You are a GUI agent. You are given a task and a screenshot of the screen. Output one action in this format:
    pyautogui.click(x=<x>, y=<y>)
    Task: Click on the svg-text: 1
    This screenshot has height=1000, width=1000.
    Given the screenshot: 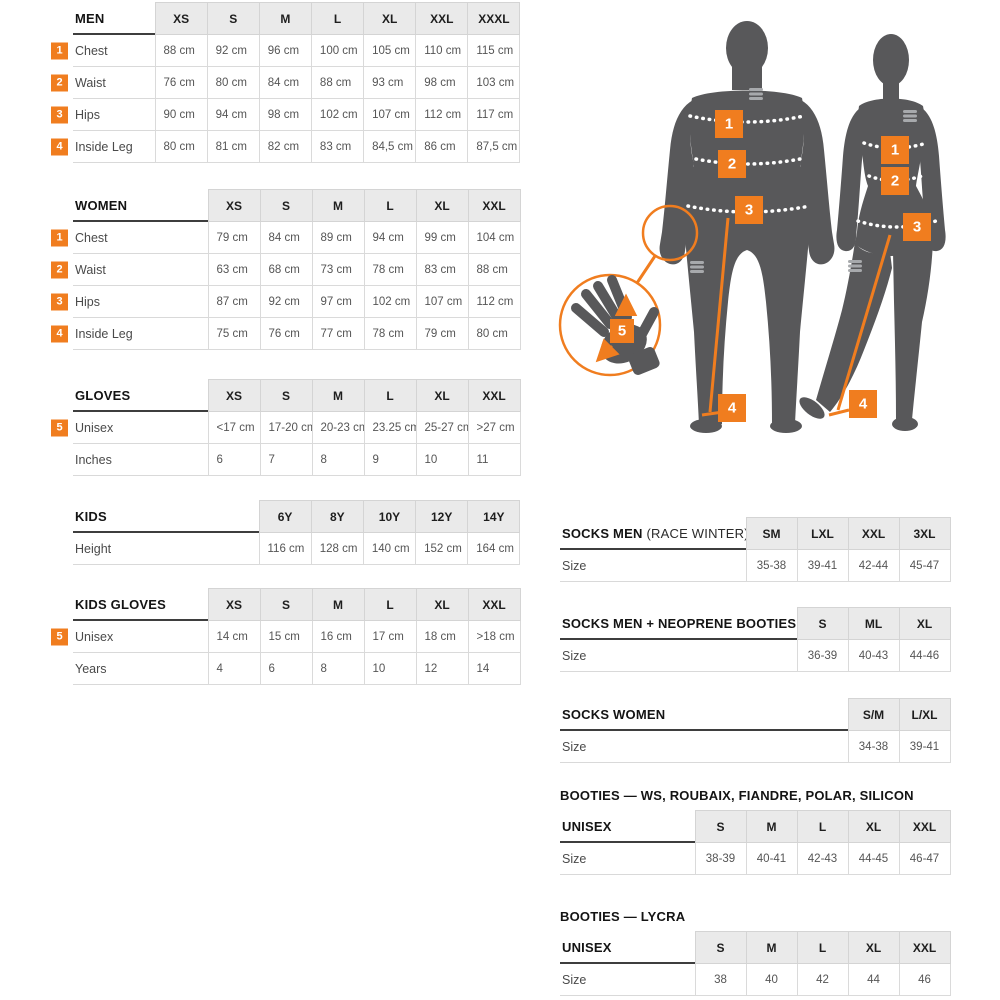 What is the action you would take?
    pyautogui.click(x=729, y=124)
    